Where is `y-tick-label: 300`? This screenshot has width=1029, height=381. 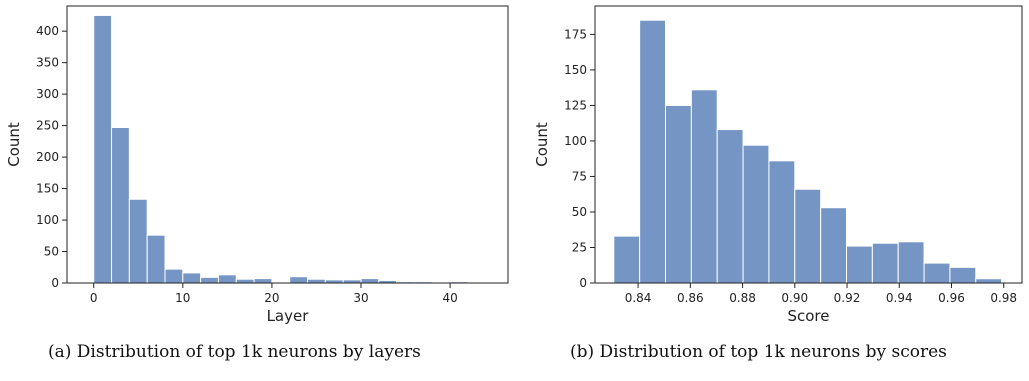
y-tick-label: 300 is located at coordinates (47, 94).